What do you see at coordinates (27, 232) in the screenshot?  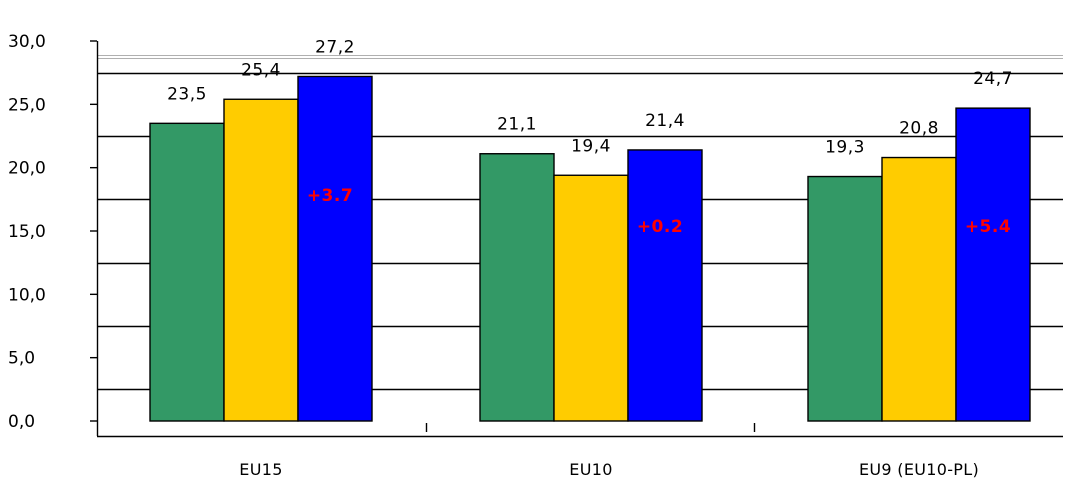 I see `y-tick-label: 15,0` at bounding box center [27, 232].